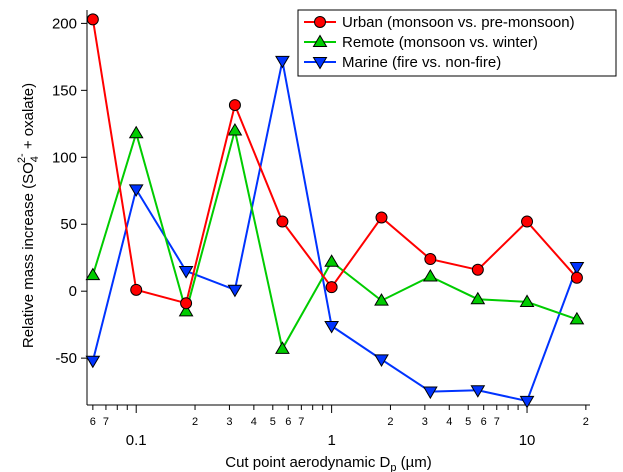  What do you see at coordinates (136, 440) in the screenshot?
I see `x-major-tick-label: 0.1` at bounding box center [136, 440].